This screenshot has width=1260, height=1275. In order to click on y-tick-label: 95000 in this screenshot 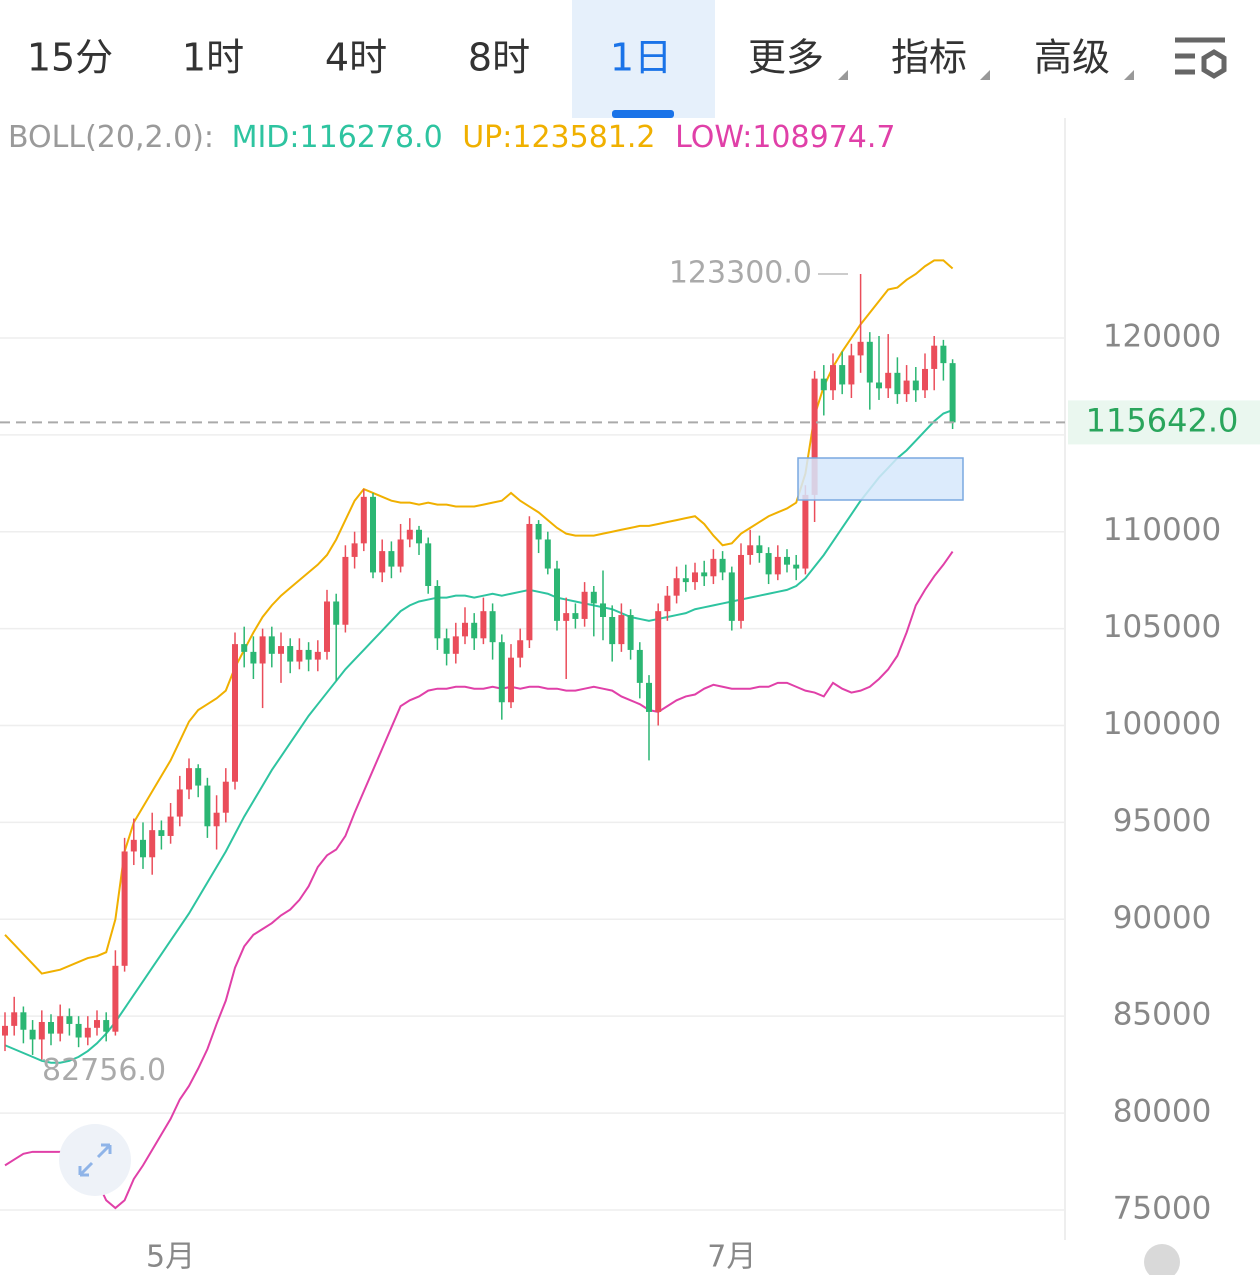, I will do `click(1162, 821)`.